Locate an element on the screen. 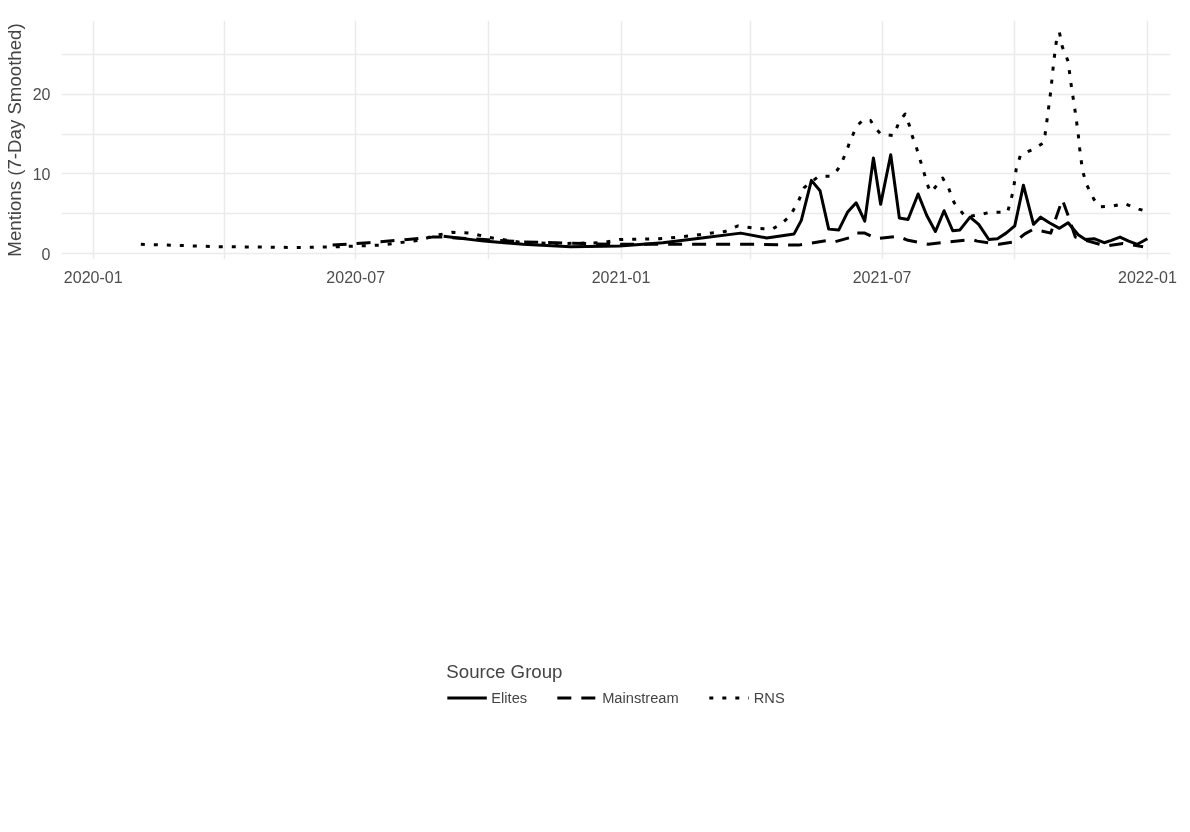 This screenshot has width=1190, height=832. y-tick-label: 10 is located at coordinates (41, 174).